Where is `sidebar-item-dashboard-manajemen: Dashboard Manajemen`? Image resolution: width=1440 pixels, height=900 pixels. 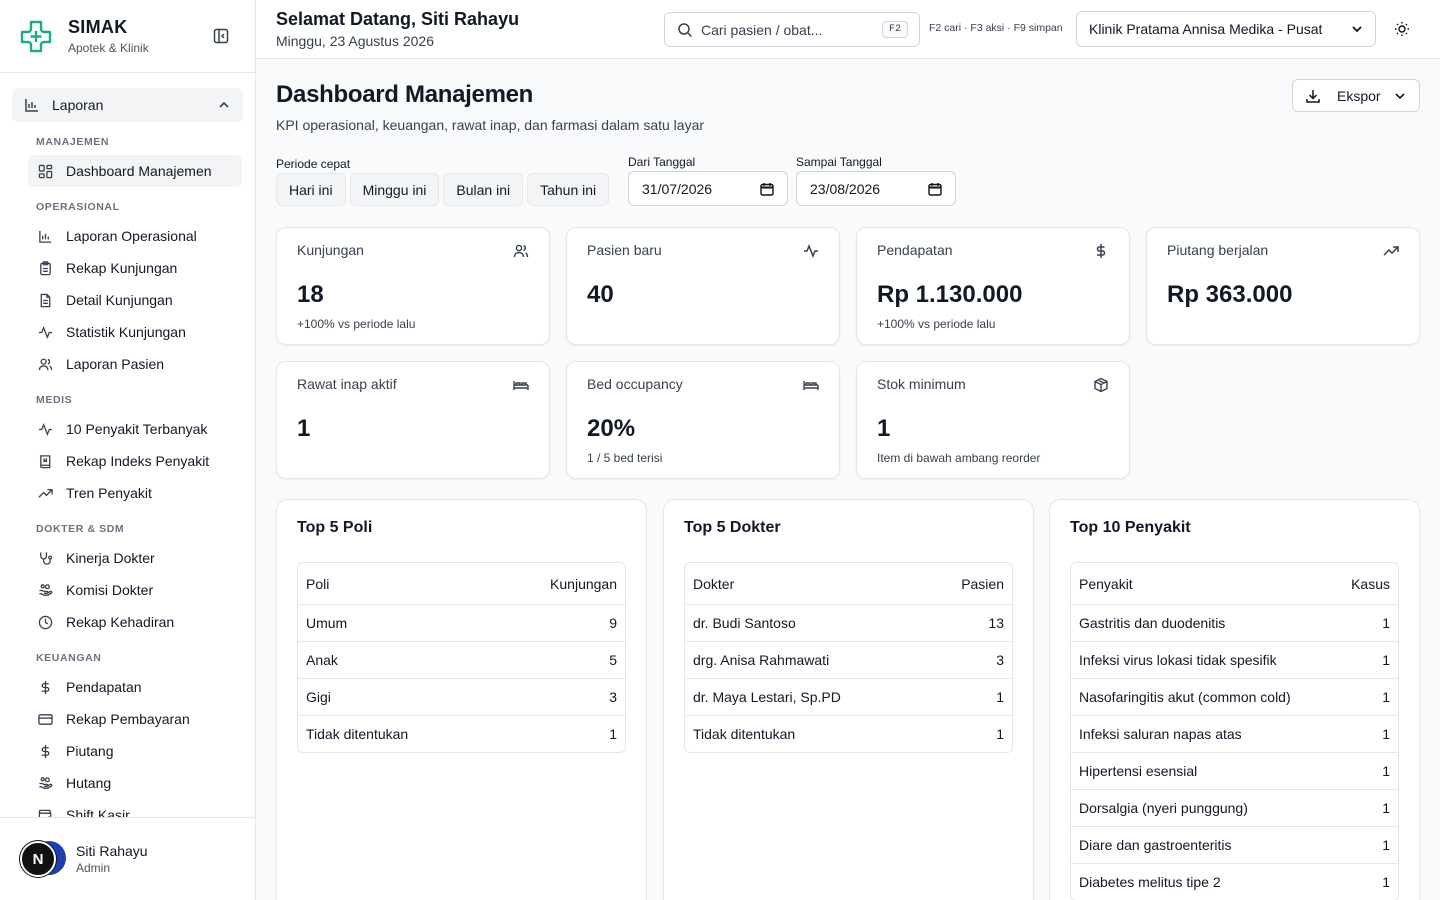 sidebar-item-dashboard-manajemen: Dashboard Manajemen is located at coordinates (135, 171).